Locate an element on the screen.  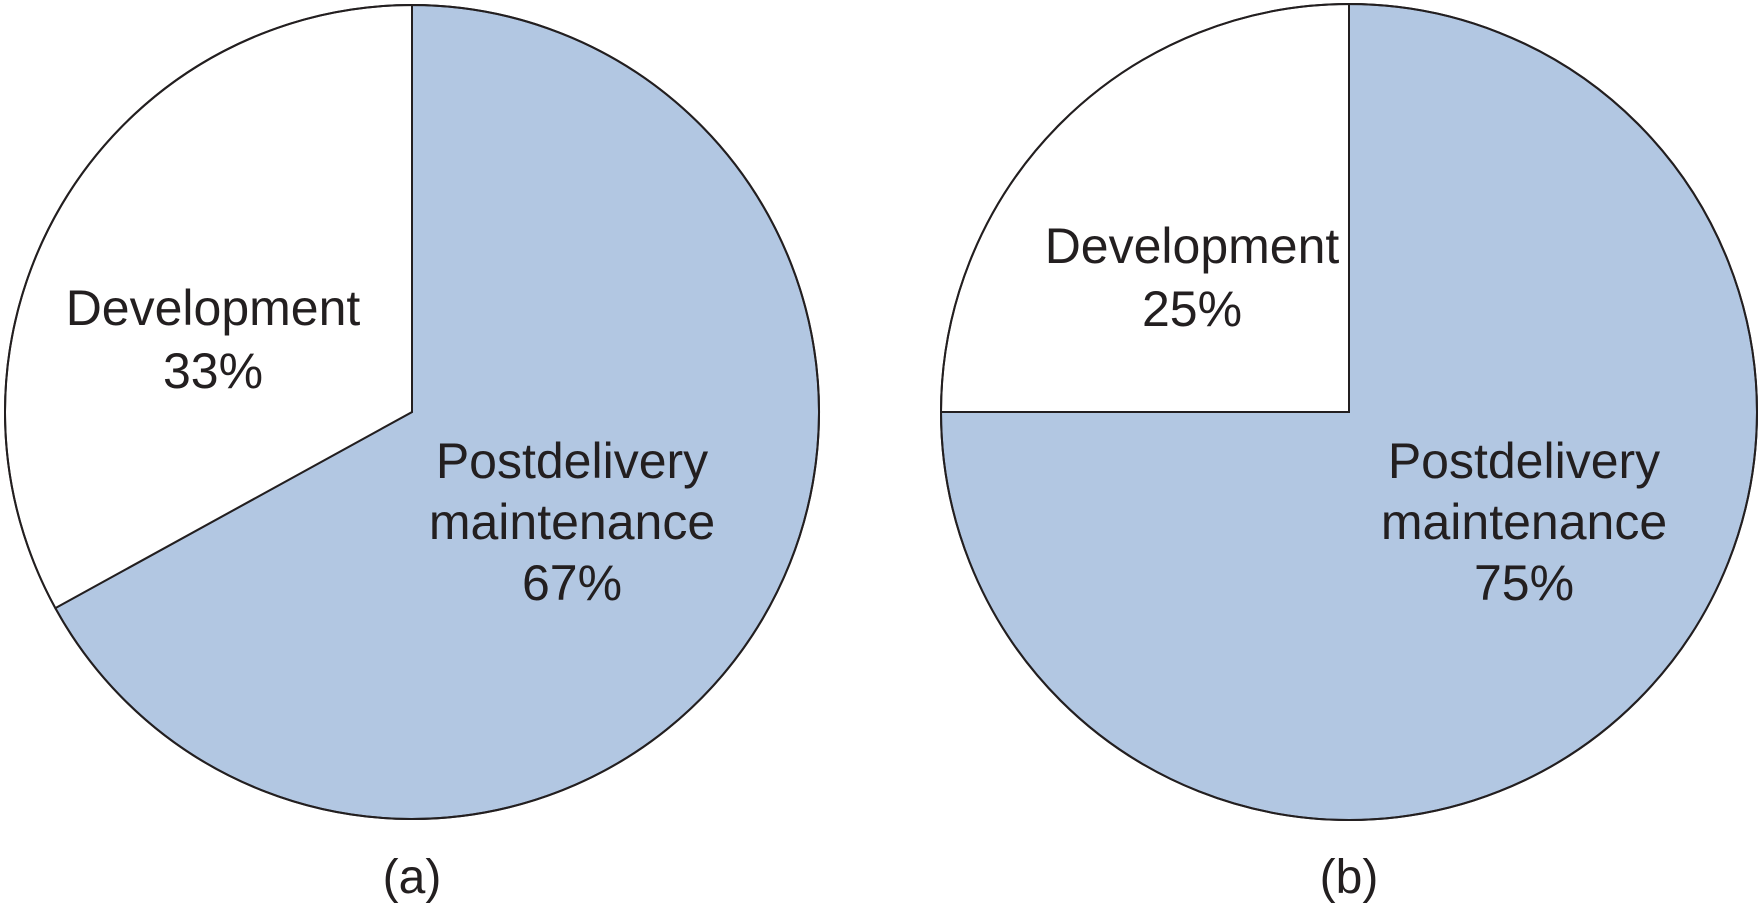
chart-caption: (a) is located at coordinates (412, 877).